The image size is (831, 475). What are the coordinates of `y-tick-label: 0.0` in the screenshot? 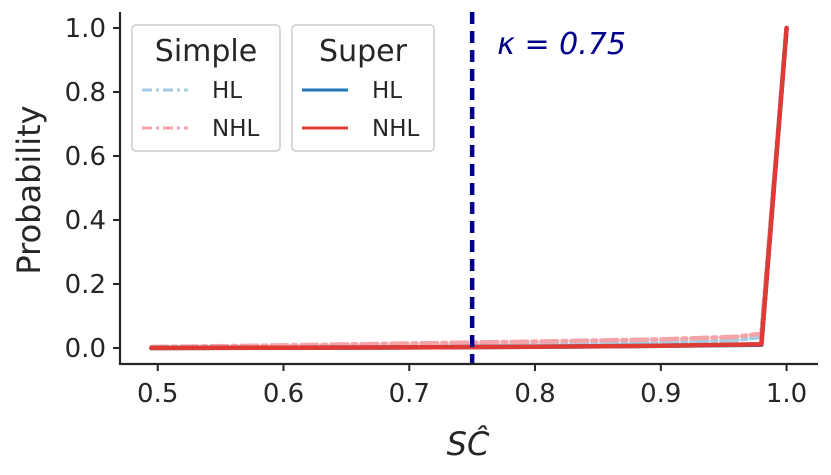 It's located at (85, 349).